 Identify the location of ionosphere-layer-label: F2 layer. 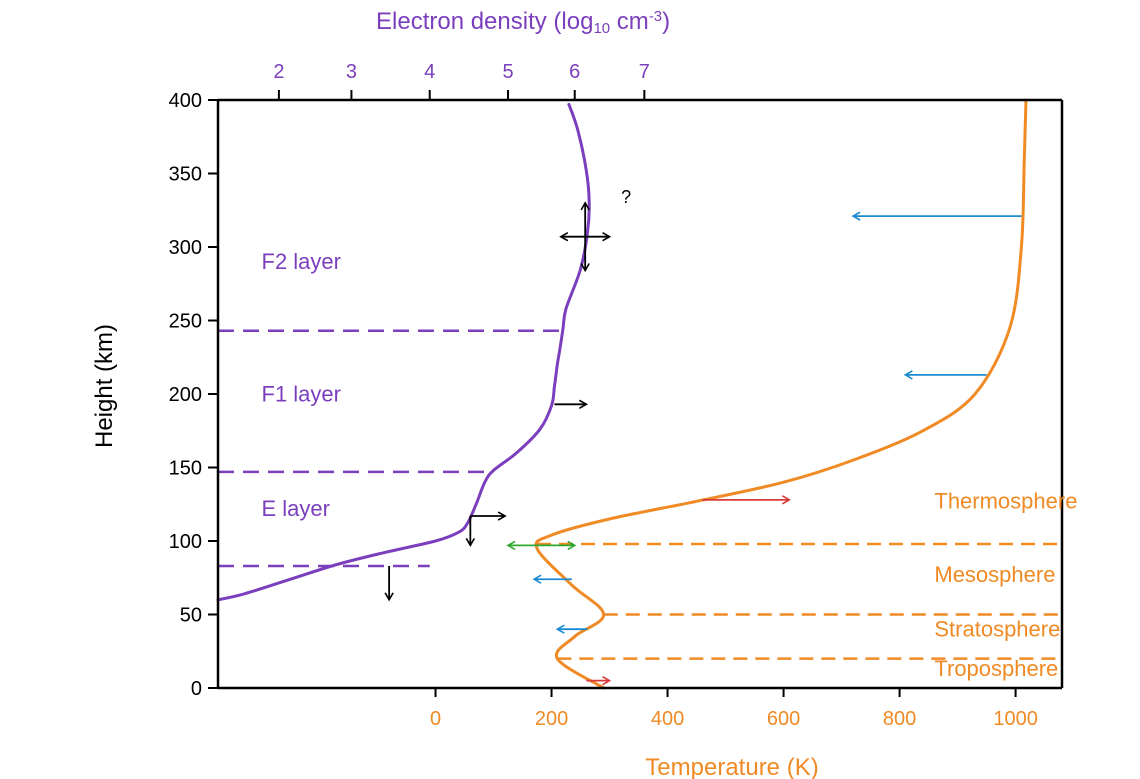
(301, 261).